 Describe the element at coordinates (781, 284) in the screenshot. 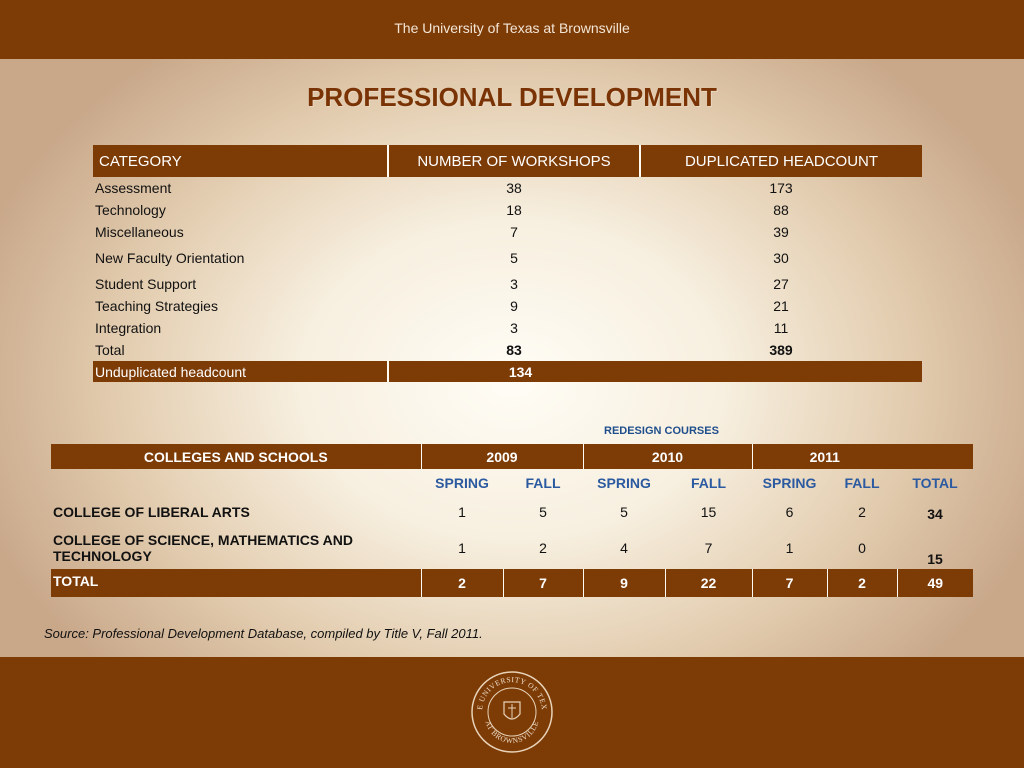

I see `headcount-cell: 27` at that location.